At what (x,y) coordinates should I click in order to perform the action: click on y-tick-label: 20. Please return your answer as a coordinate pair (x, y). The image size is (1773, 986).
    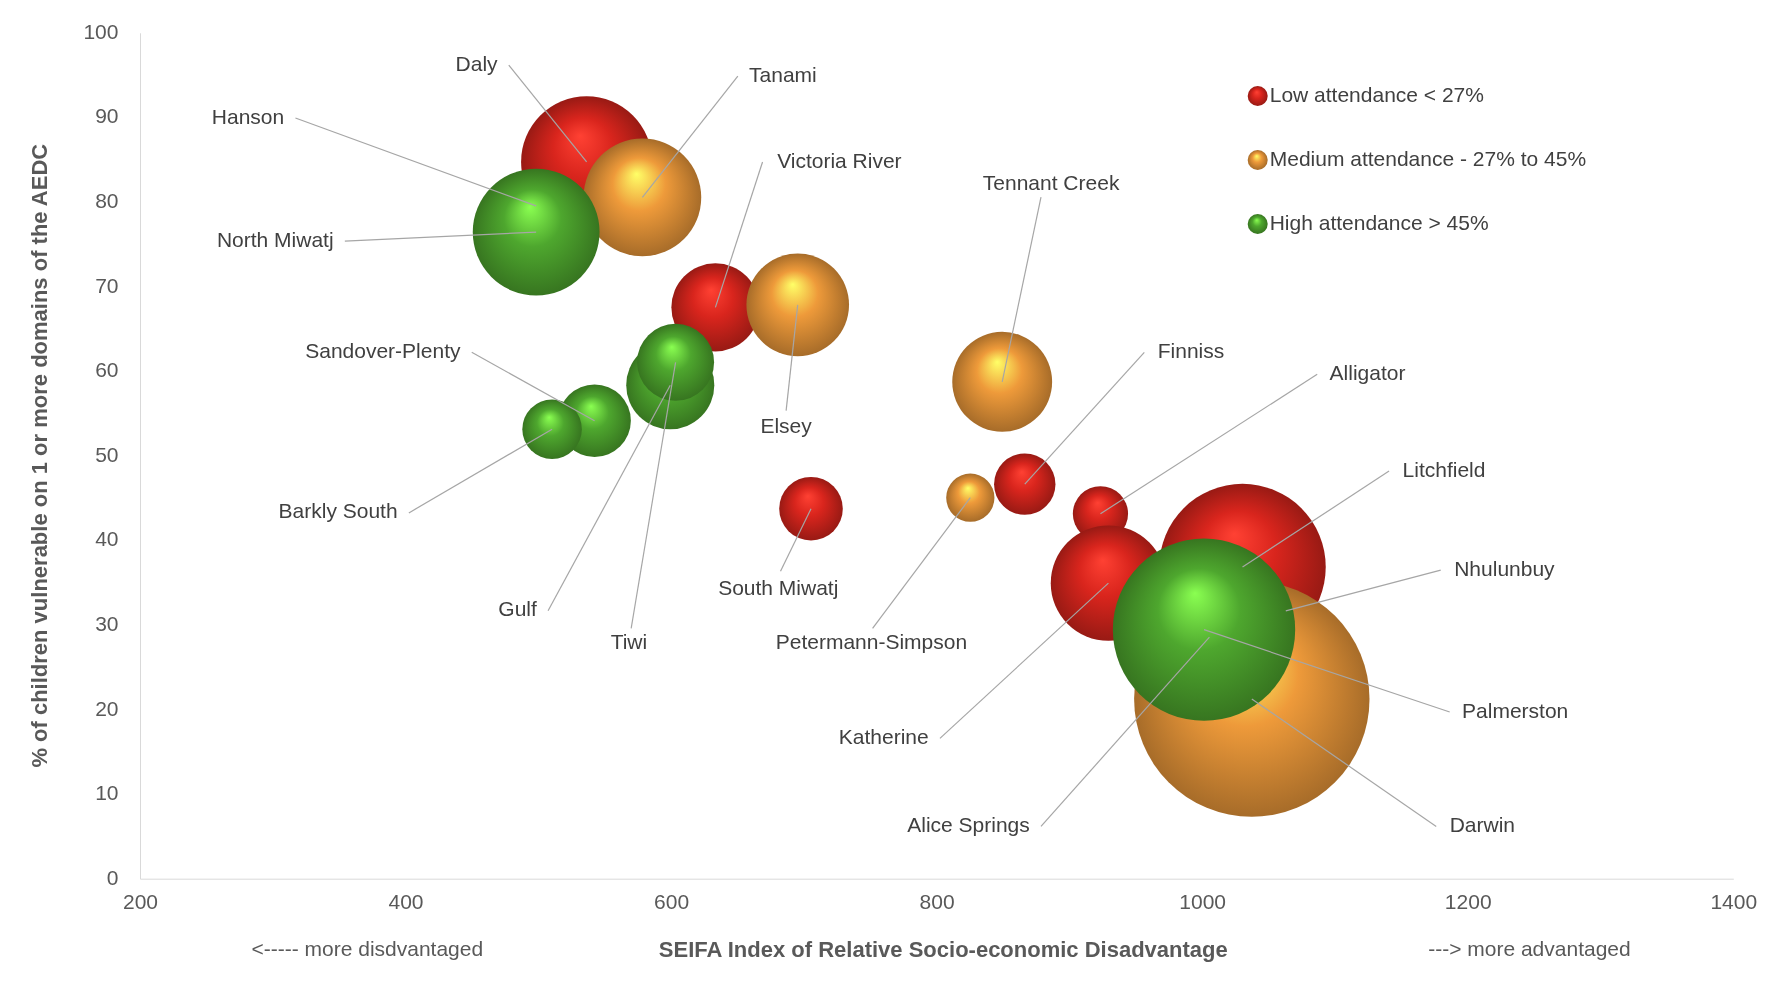
    Looking at the image, I should click on (107, 708).